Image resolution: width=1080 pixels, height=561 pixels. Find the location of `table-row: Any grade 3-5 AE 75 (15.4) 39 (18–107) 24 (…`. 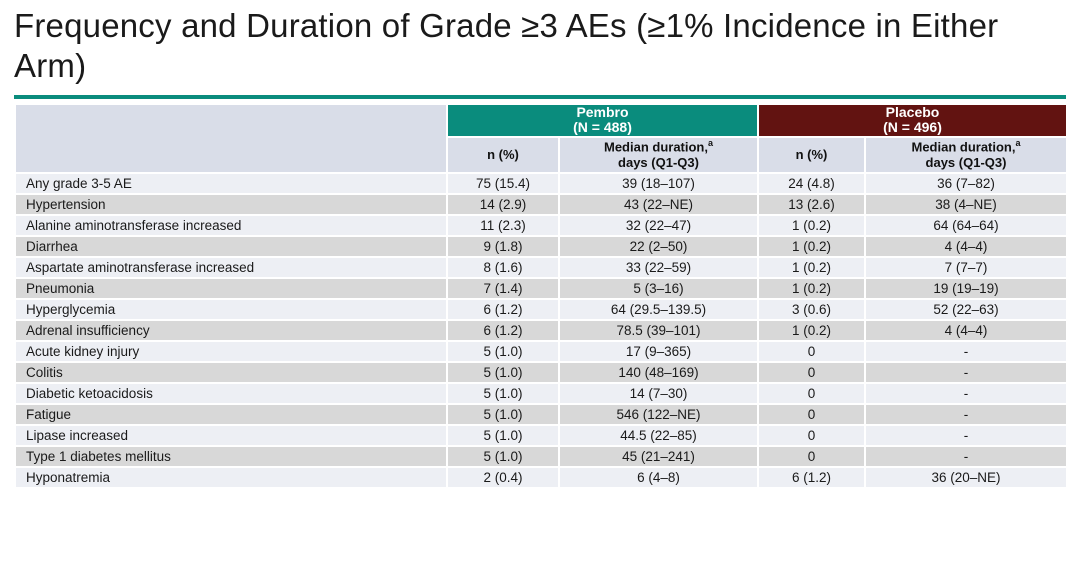

table-row: Any grade 3-5 AE 75 (15.4) 39 (18–107) 24 (… is located at coordinates (541, 183).